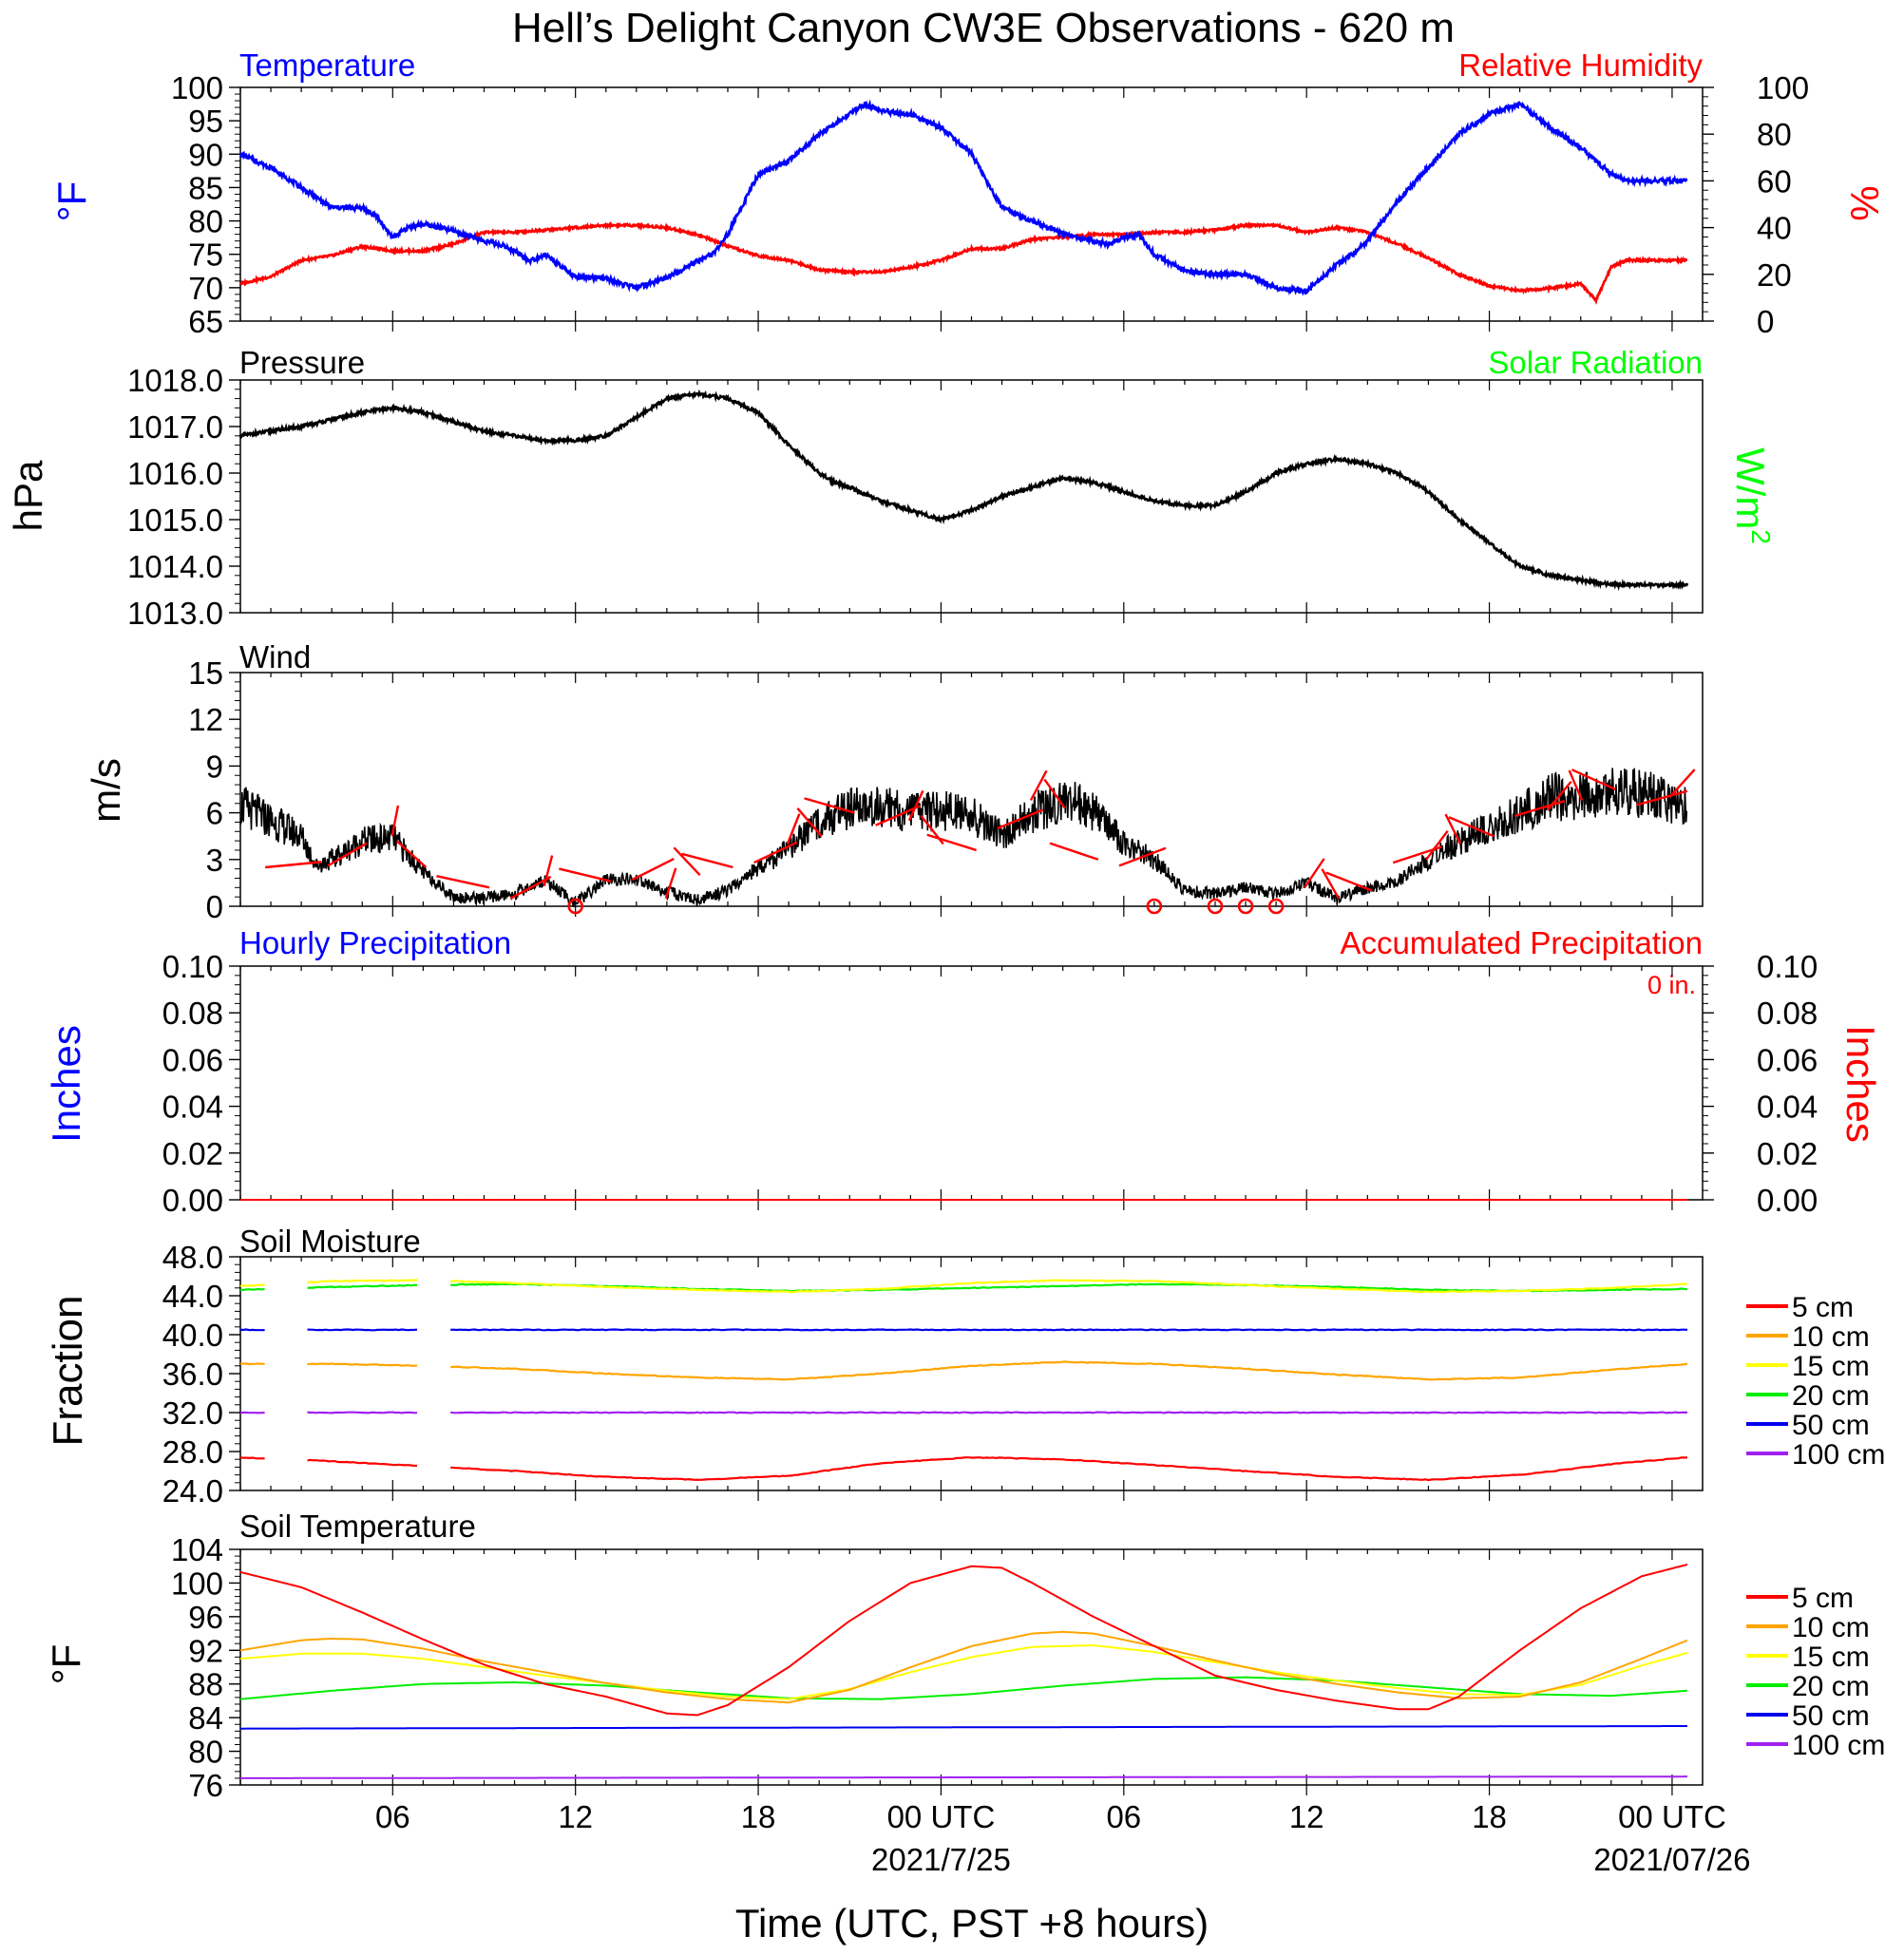  I want to click on humidity-line, so click(964, 262).